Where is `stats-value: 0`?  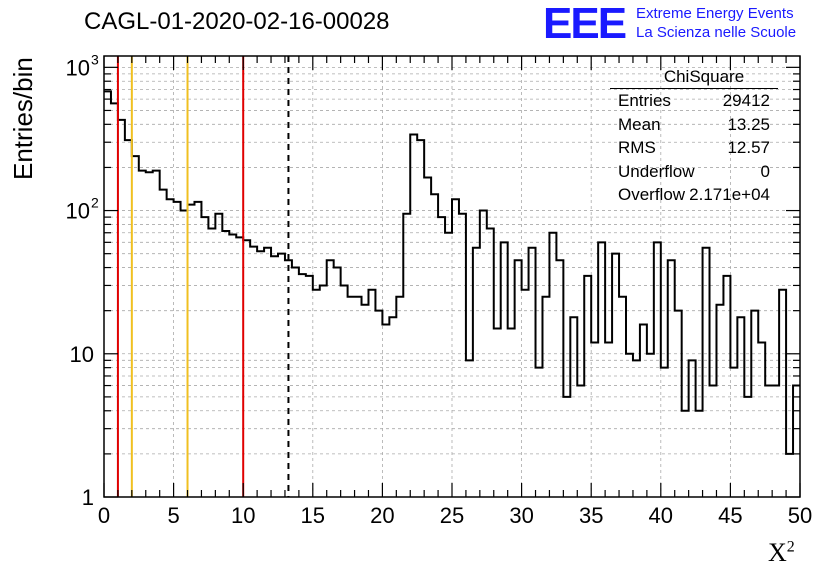 stats-value: 0 is located at coordinates (765, 171).